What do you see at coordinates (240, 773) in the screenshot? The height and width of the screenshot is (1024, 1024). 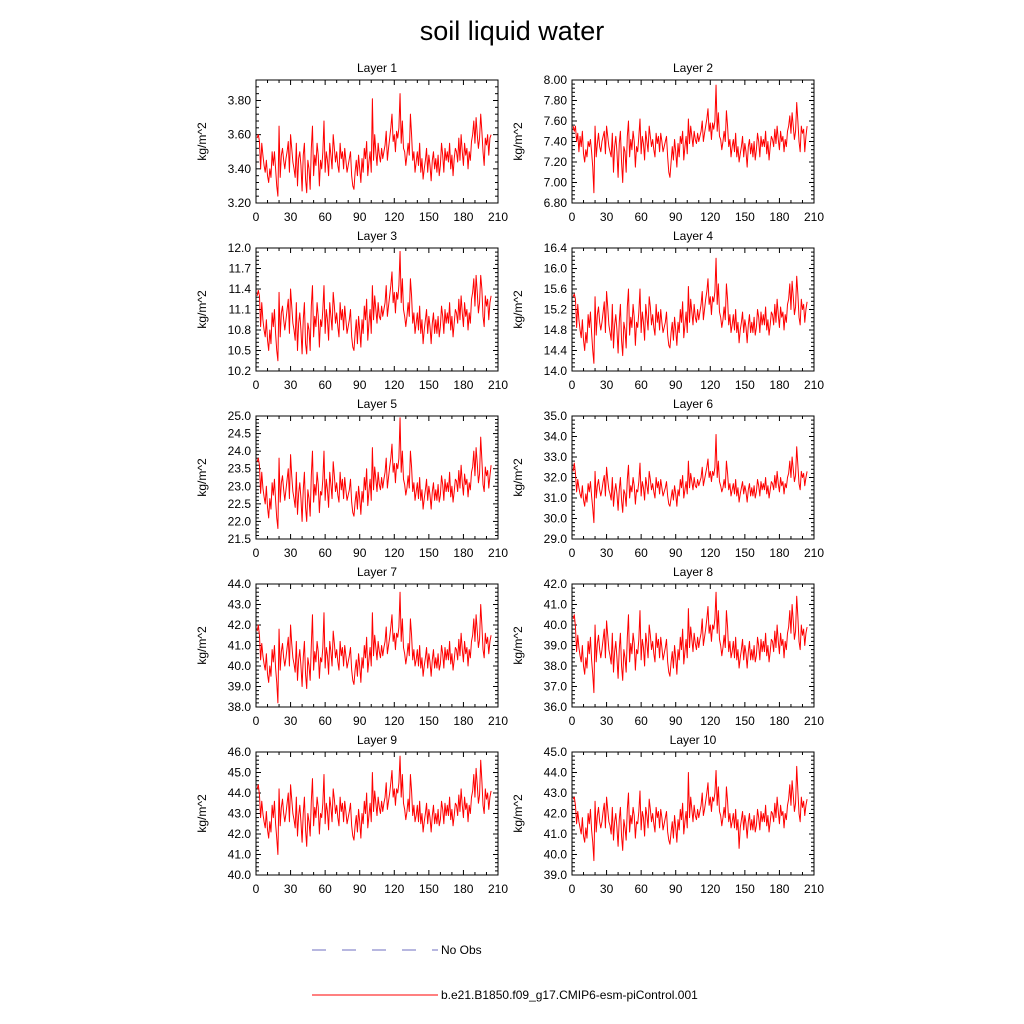 I see `y-tick-label: 45.0` at bounding box center [240, 773].